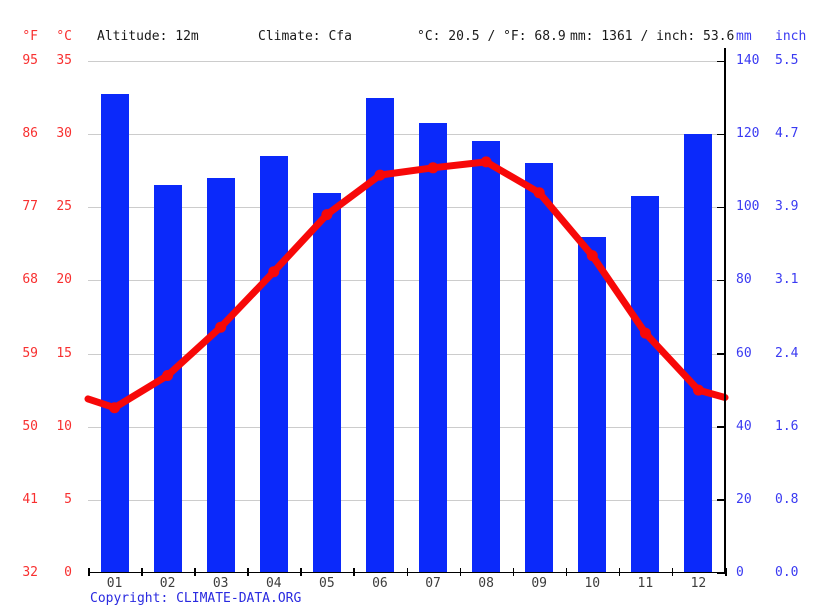  Describe the element at coordinates (748, 60) in the screenshot. I see `mm-tick-label: 140` at that location.